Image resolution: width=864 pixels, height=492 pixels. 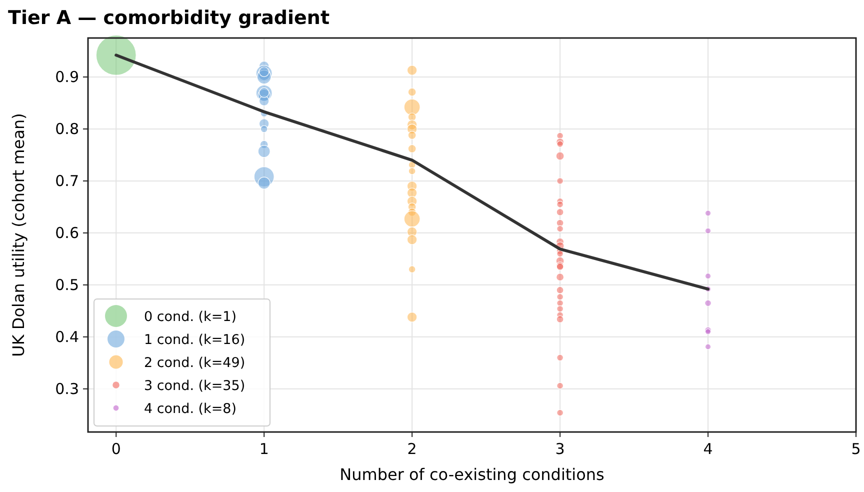 What do you see at coordinates (18, 235) in the screenshot?
I see `y-axis-title: UK Dolan utility (cohort mean)` at bounding box center [18, 235].